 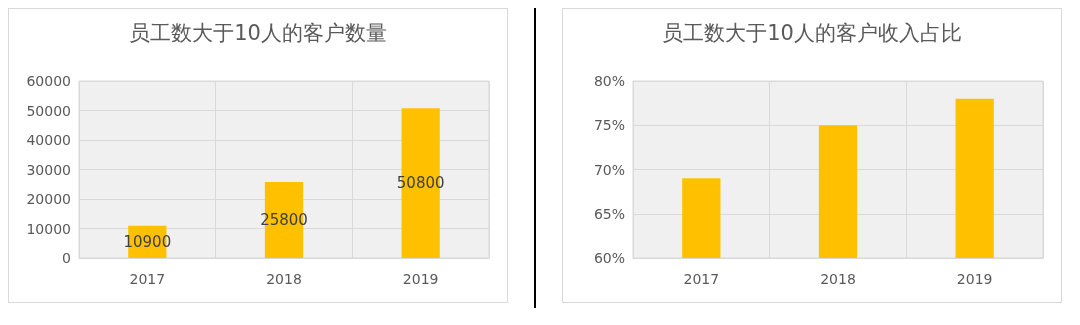 What do you see at coordinates (48, 228) in the screenshot?
I see `y-tick-label: 10000` at bounding box center [48, 228].